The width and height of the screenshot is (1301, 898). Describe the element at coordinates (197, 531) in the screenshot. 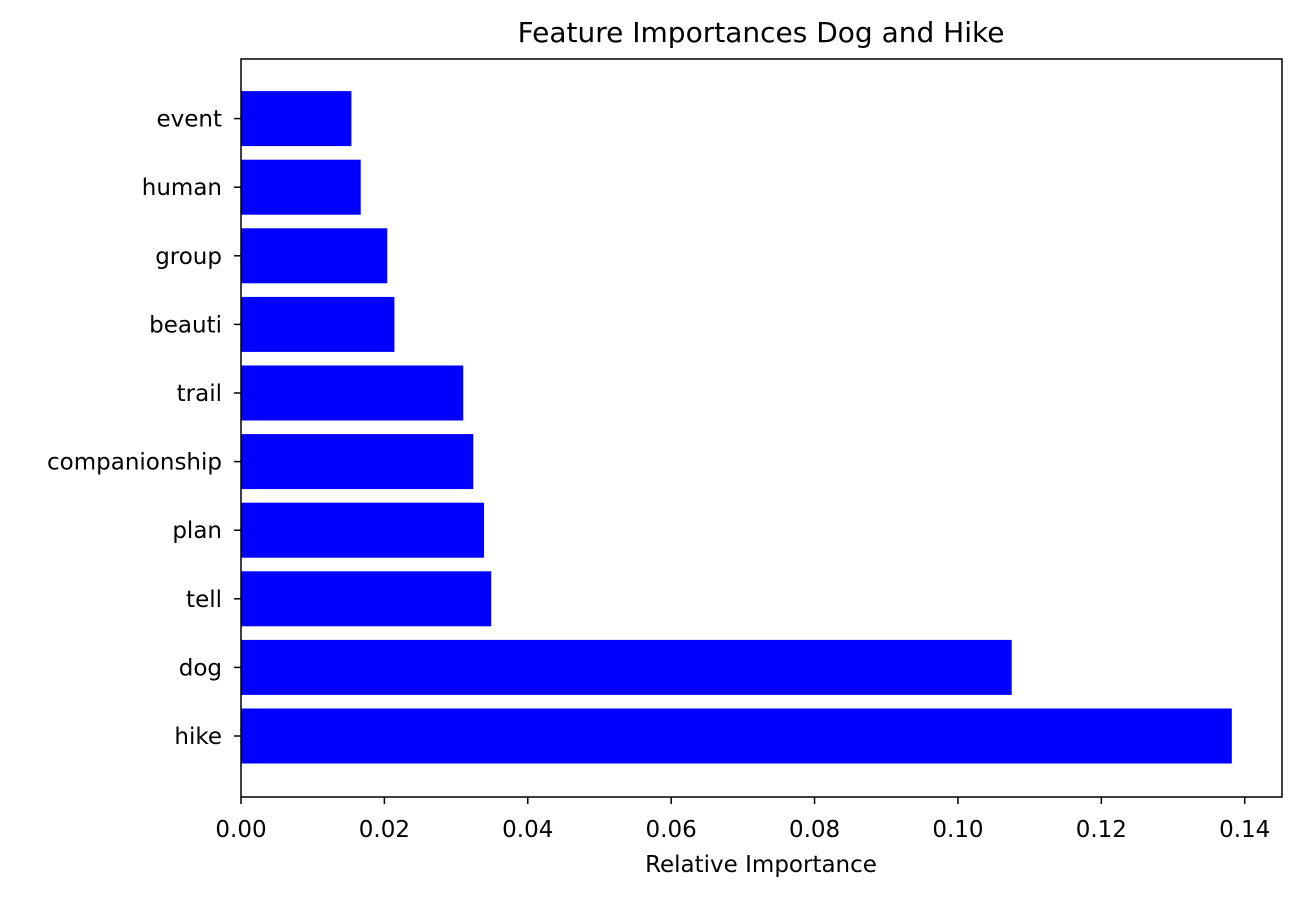

I see `y-tick-label: plan` at that location.